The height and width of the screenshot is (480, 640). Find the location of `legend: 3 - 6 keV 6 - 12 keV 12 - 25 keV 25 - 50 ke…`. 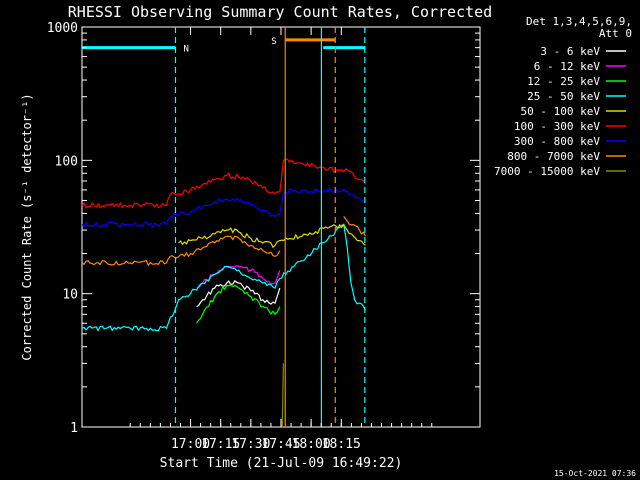

legend: 3 - 6 keV 6 - 12 keV 12 - 25 keV 25 - 50 ke… is located at coordinates (560, 111).